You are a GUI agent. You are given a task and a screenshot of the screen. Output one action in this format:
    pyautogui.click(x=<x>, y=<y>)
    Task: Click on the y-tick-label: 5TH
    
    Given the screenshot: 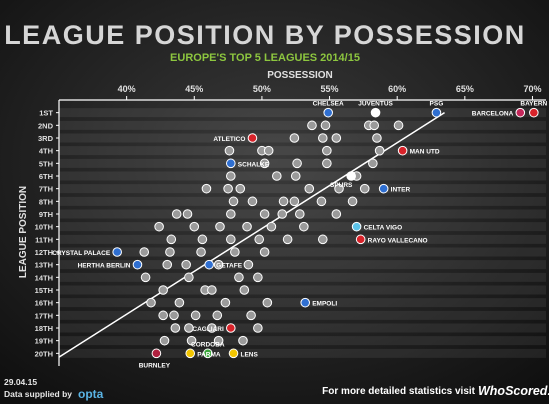 What is the action you would take?
    pyautogui.click(x=46, y=163)
    